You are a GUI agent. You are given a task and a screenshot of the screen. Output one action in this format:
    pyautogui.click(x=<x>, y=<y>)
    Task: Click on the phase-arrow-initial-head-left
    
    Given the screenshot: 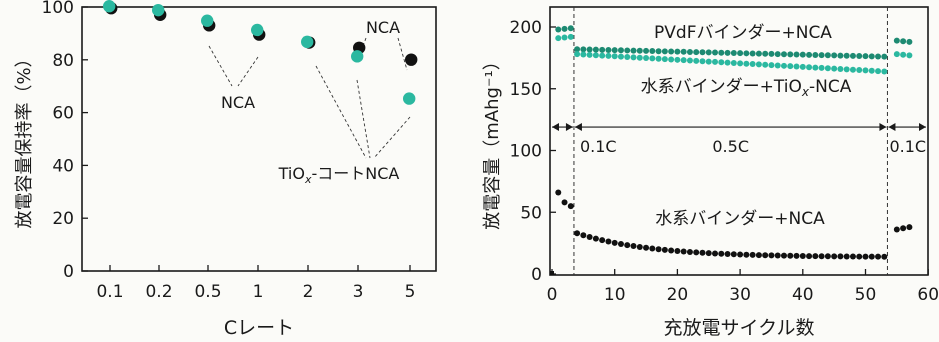 What is the action you would take?
    pyautogui.click(x=555, y=127)
    